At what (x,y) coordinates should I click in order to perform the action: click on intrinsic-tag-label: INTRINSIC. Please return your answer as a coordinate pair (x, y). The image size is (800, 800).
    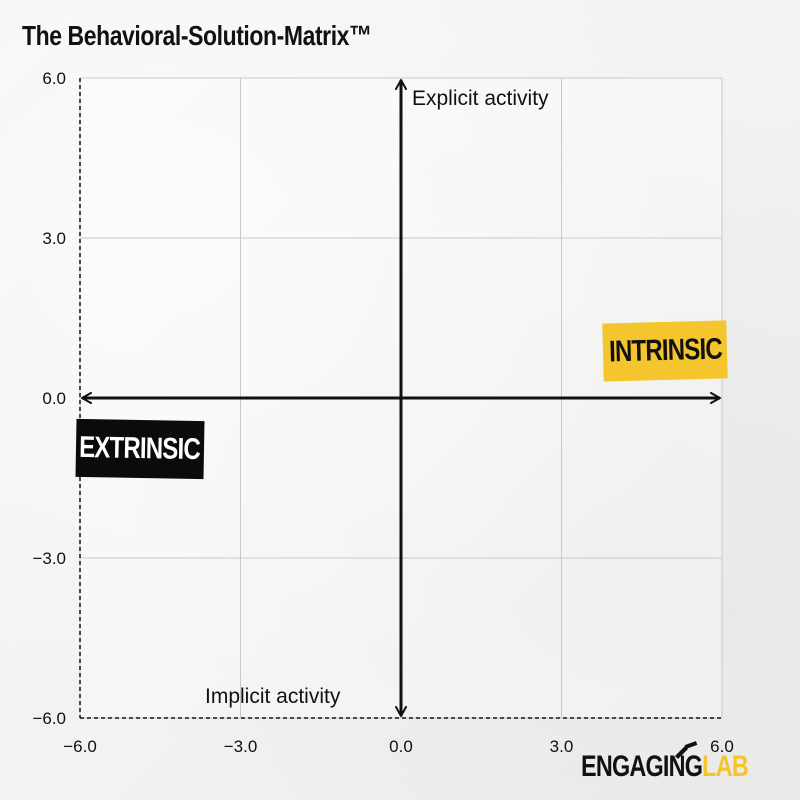
    Looking at the image, I should click on (665, 351).